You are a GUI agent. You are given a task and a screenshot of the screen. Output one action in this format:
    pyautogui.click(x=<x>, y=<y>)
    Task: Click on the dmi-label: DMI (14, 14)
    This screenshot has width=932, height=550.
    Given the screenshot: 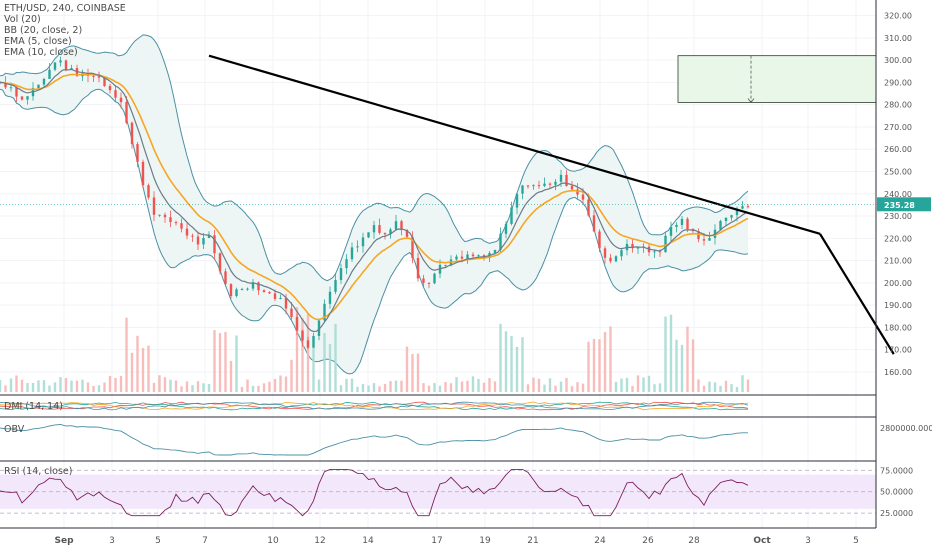 What is the action you would take?
    pyautogui.click(x=33, y=406)
    